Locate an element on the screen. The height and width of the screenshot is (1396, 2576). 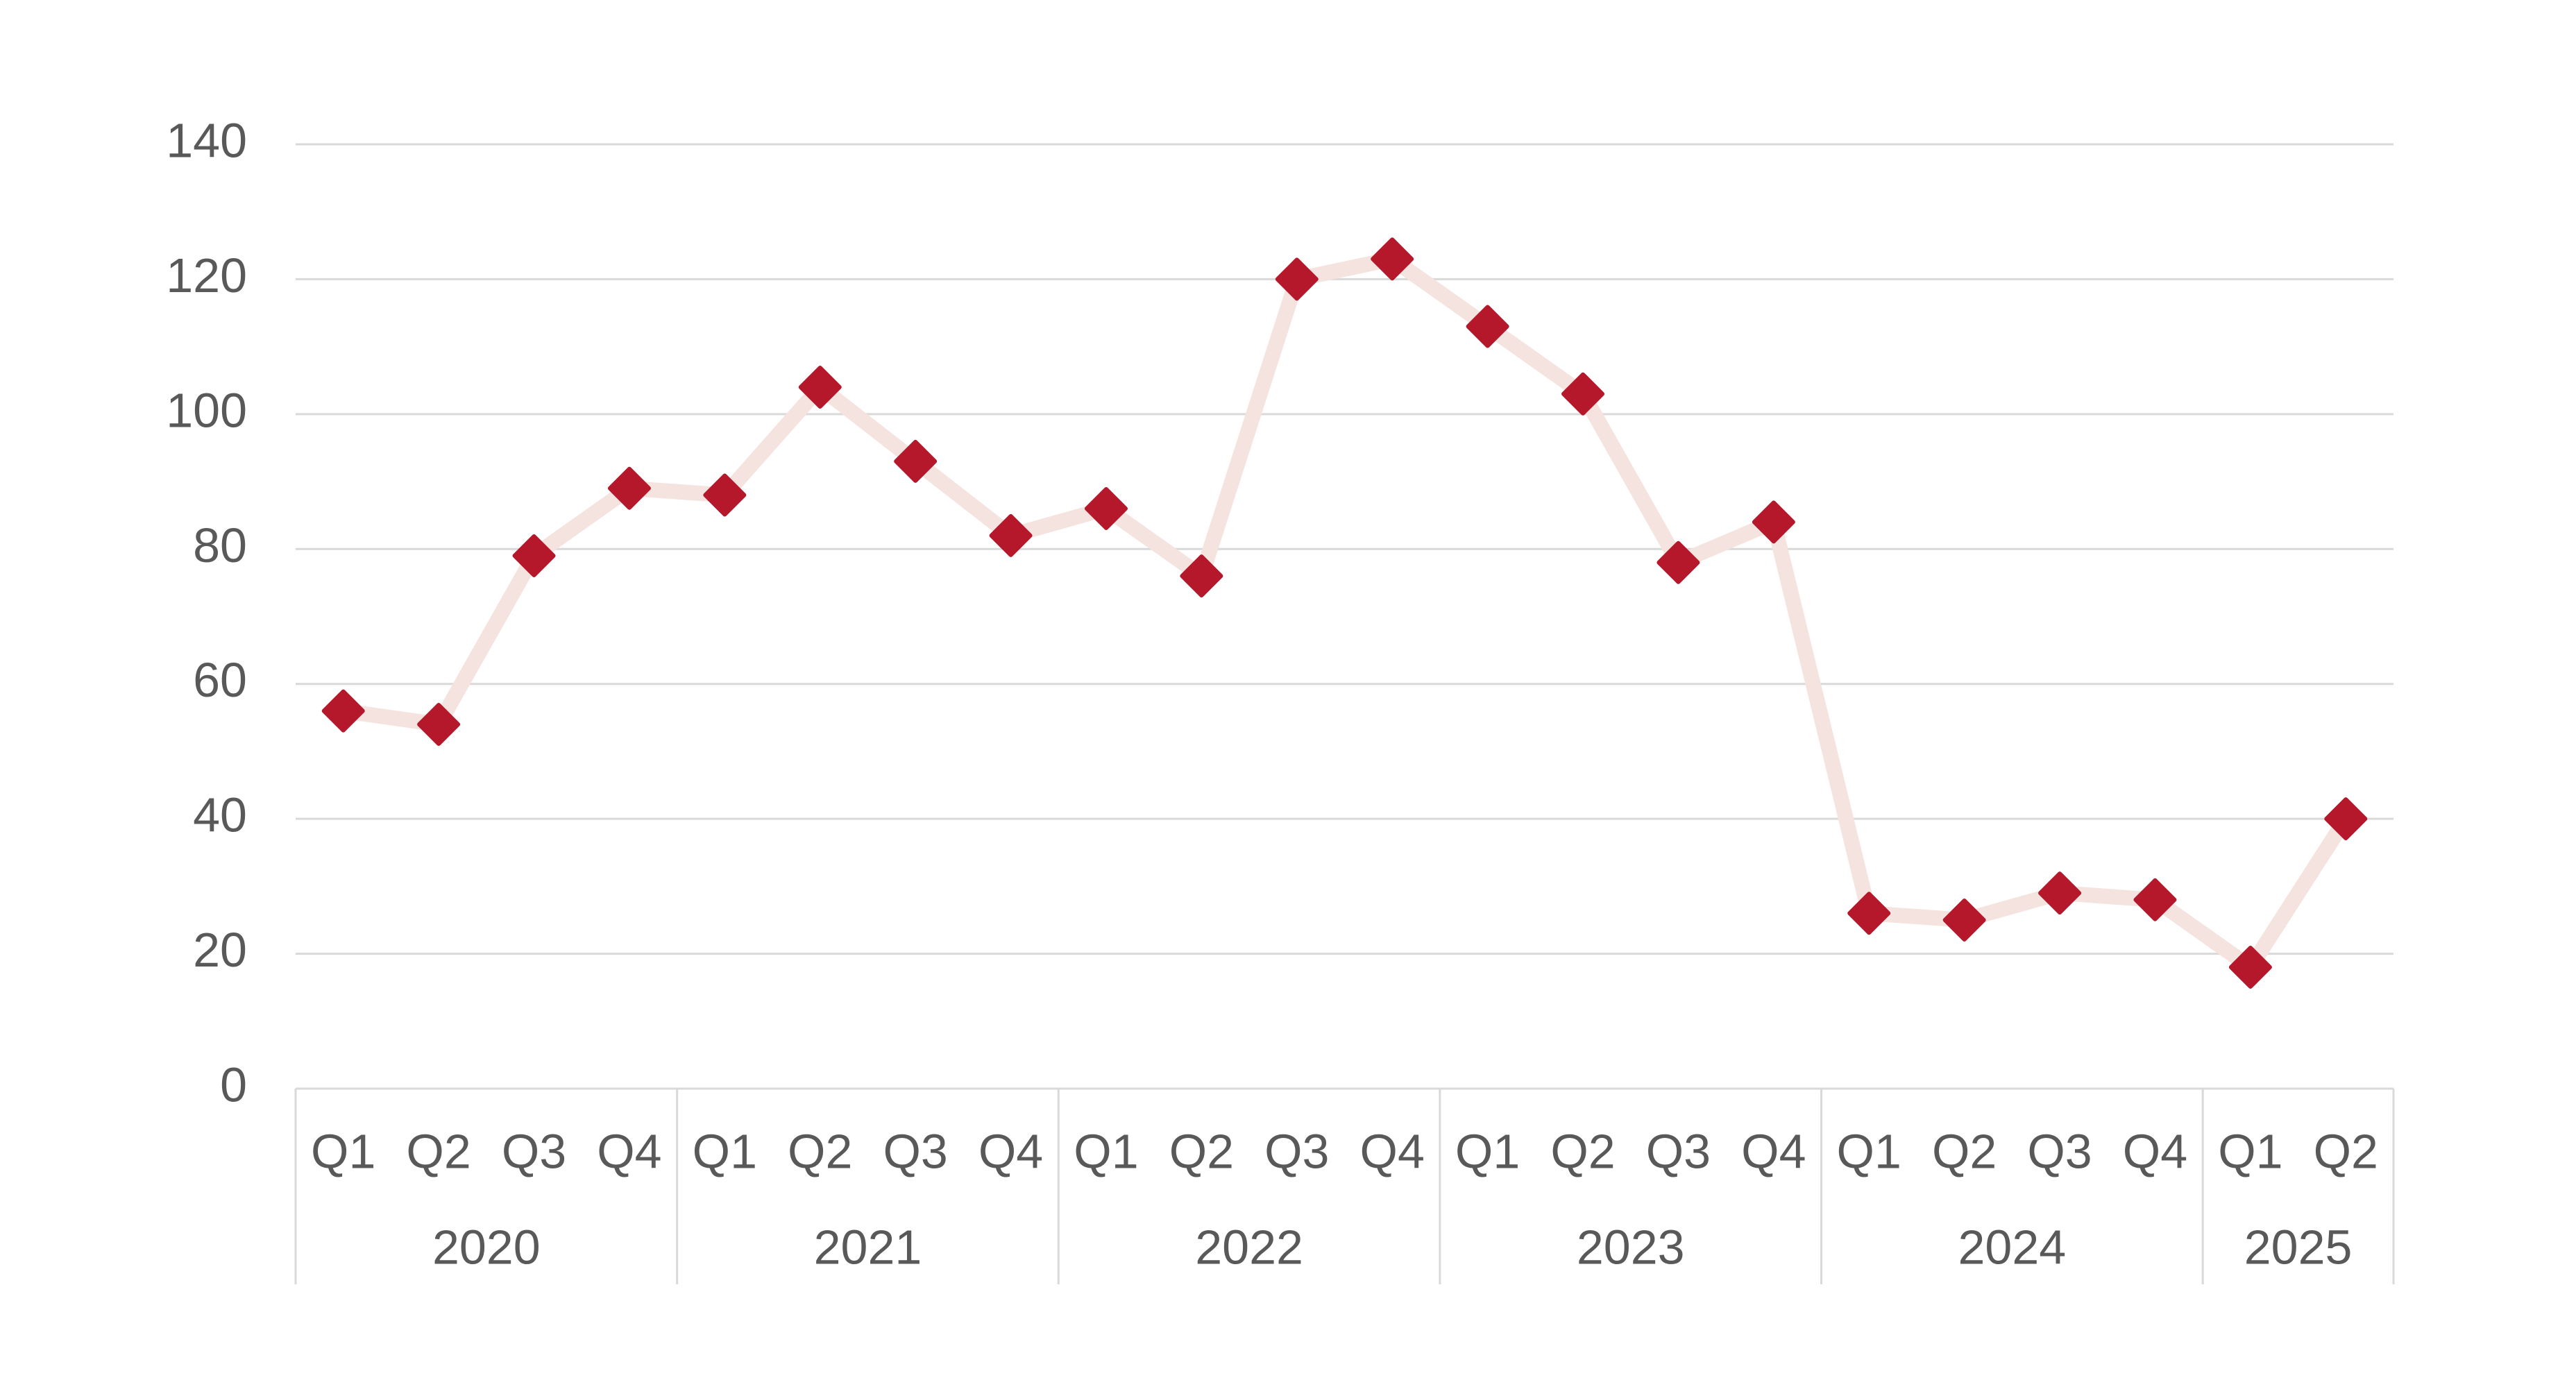
group-label: 2021 is located at coordinates (868, 1247).